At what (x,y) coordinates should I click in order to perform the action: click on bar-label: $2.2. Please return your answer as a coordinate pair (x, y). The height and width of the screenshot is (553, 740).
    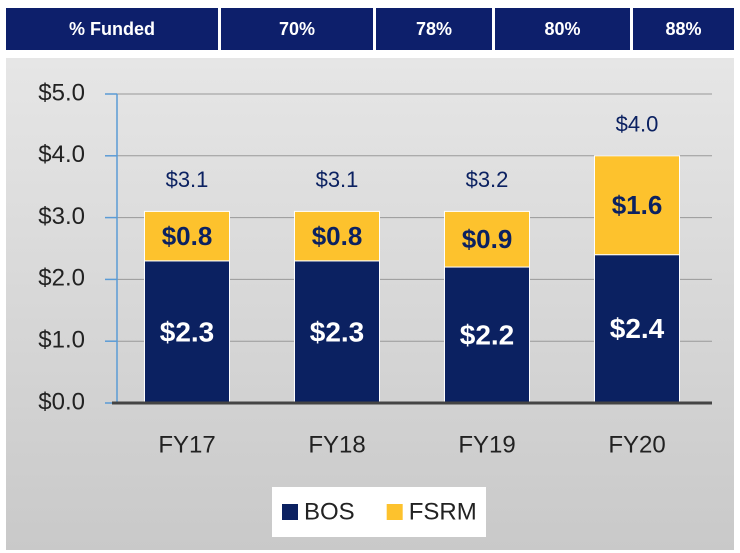
    Looking at the image, I should click on (487, 334).